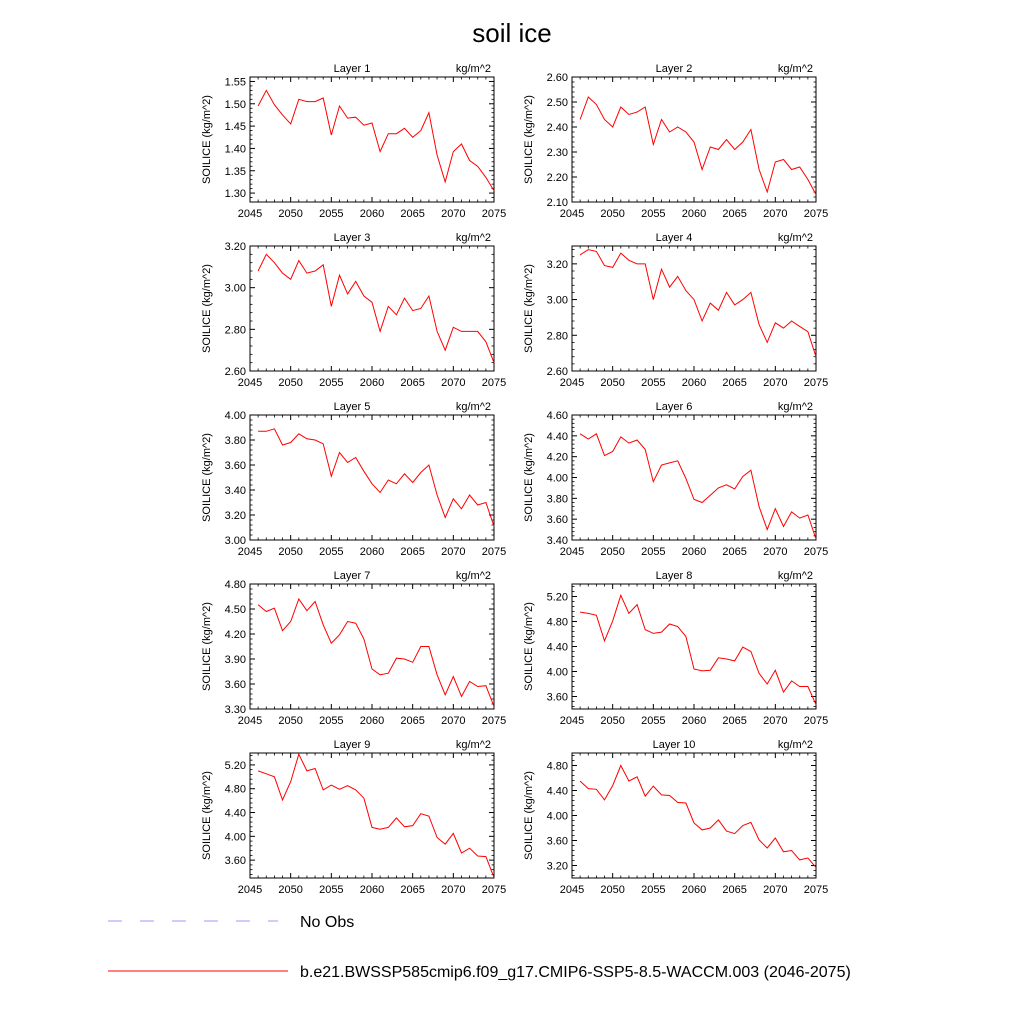 This screenshot has height=1024, width=1024. What do you see at coordinates (674, 407) in the screenshot?
I see `panel-title: Layer 6` at bounding box center [674, 407].